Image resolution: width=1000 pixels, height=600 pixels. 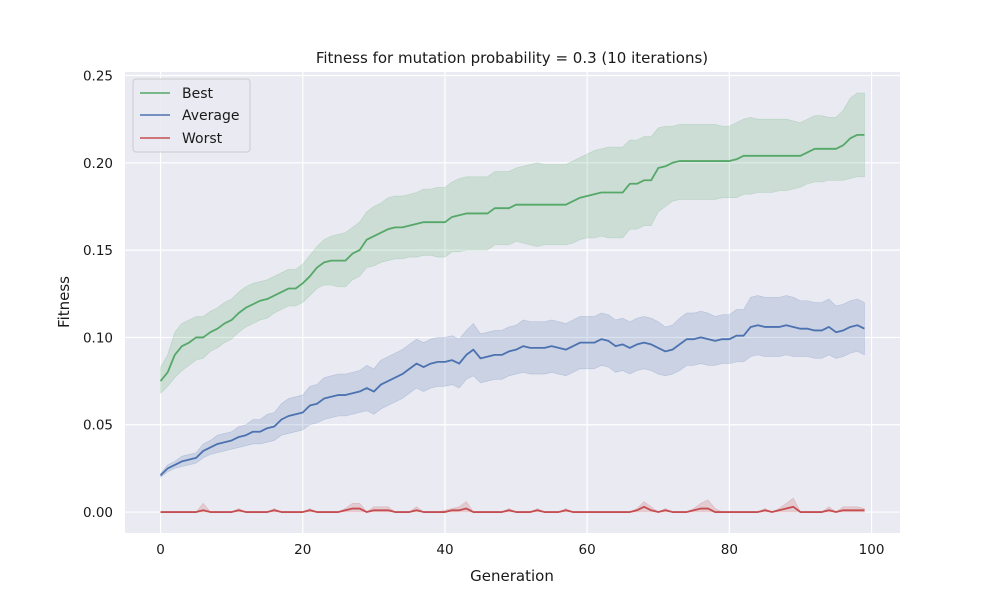 I want to click on legend-label-worst: Worst, so click(x=202, y=139).